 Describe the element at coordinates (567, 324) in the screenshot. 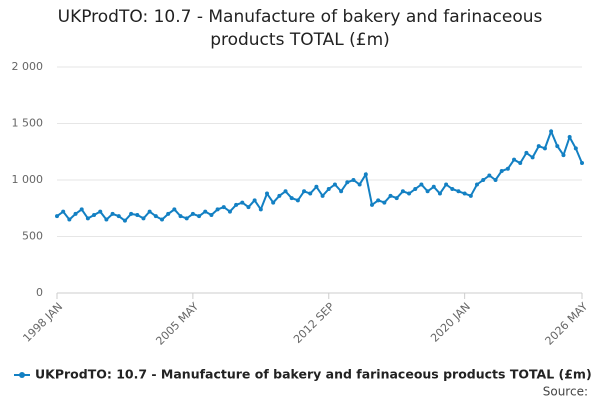

I see `x-tick-label: 2026 MAY` at that location.